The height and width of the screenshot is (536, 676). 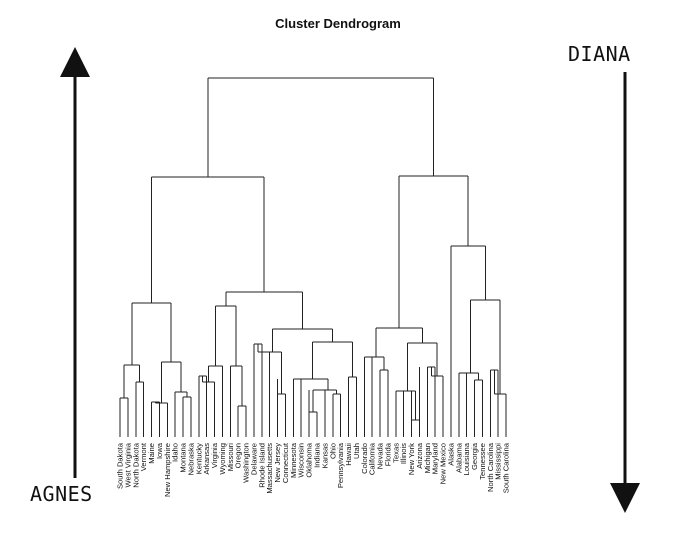 What do you see at coordinates (143, 456) in the screenshot?
I see `leaf-label: Vermont` at bounding box center [143, 456].